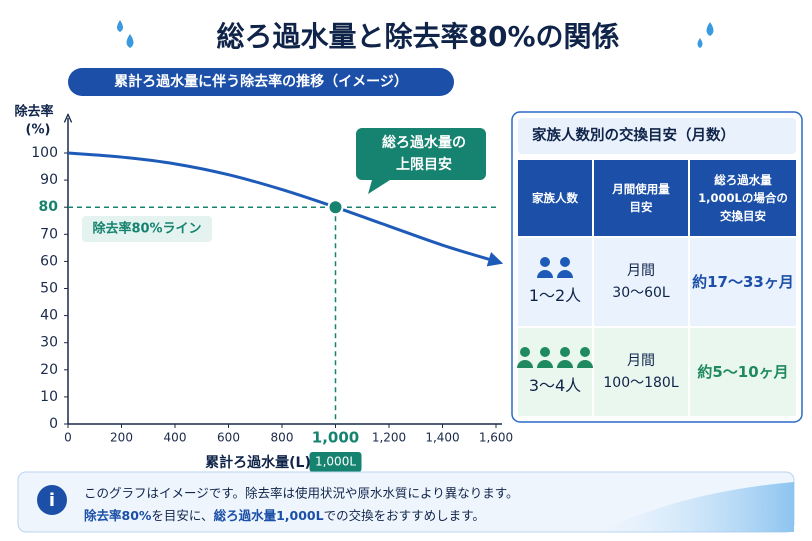  Describe the element at coordinates (118, 515) in the screenshot. I see `note-segment: 除去率80%` at that location.